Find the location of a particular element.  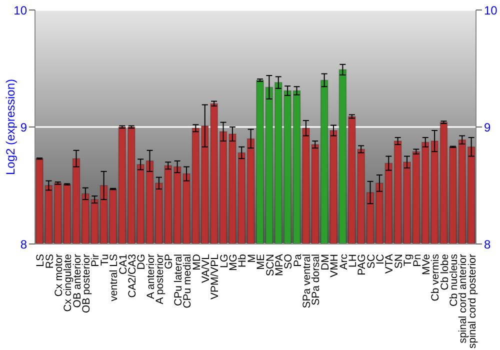

y-axis-title: Log2 (expression) is located at coordinates (10, 127).